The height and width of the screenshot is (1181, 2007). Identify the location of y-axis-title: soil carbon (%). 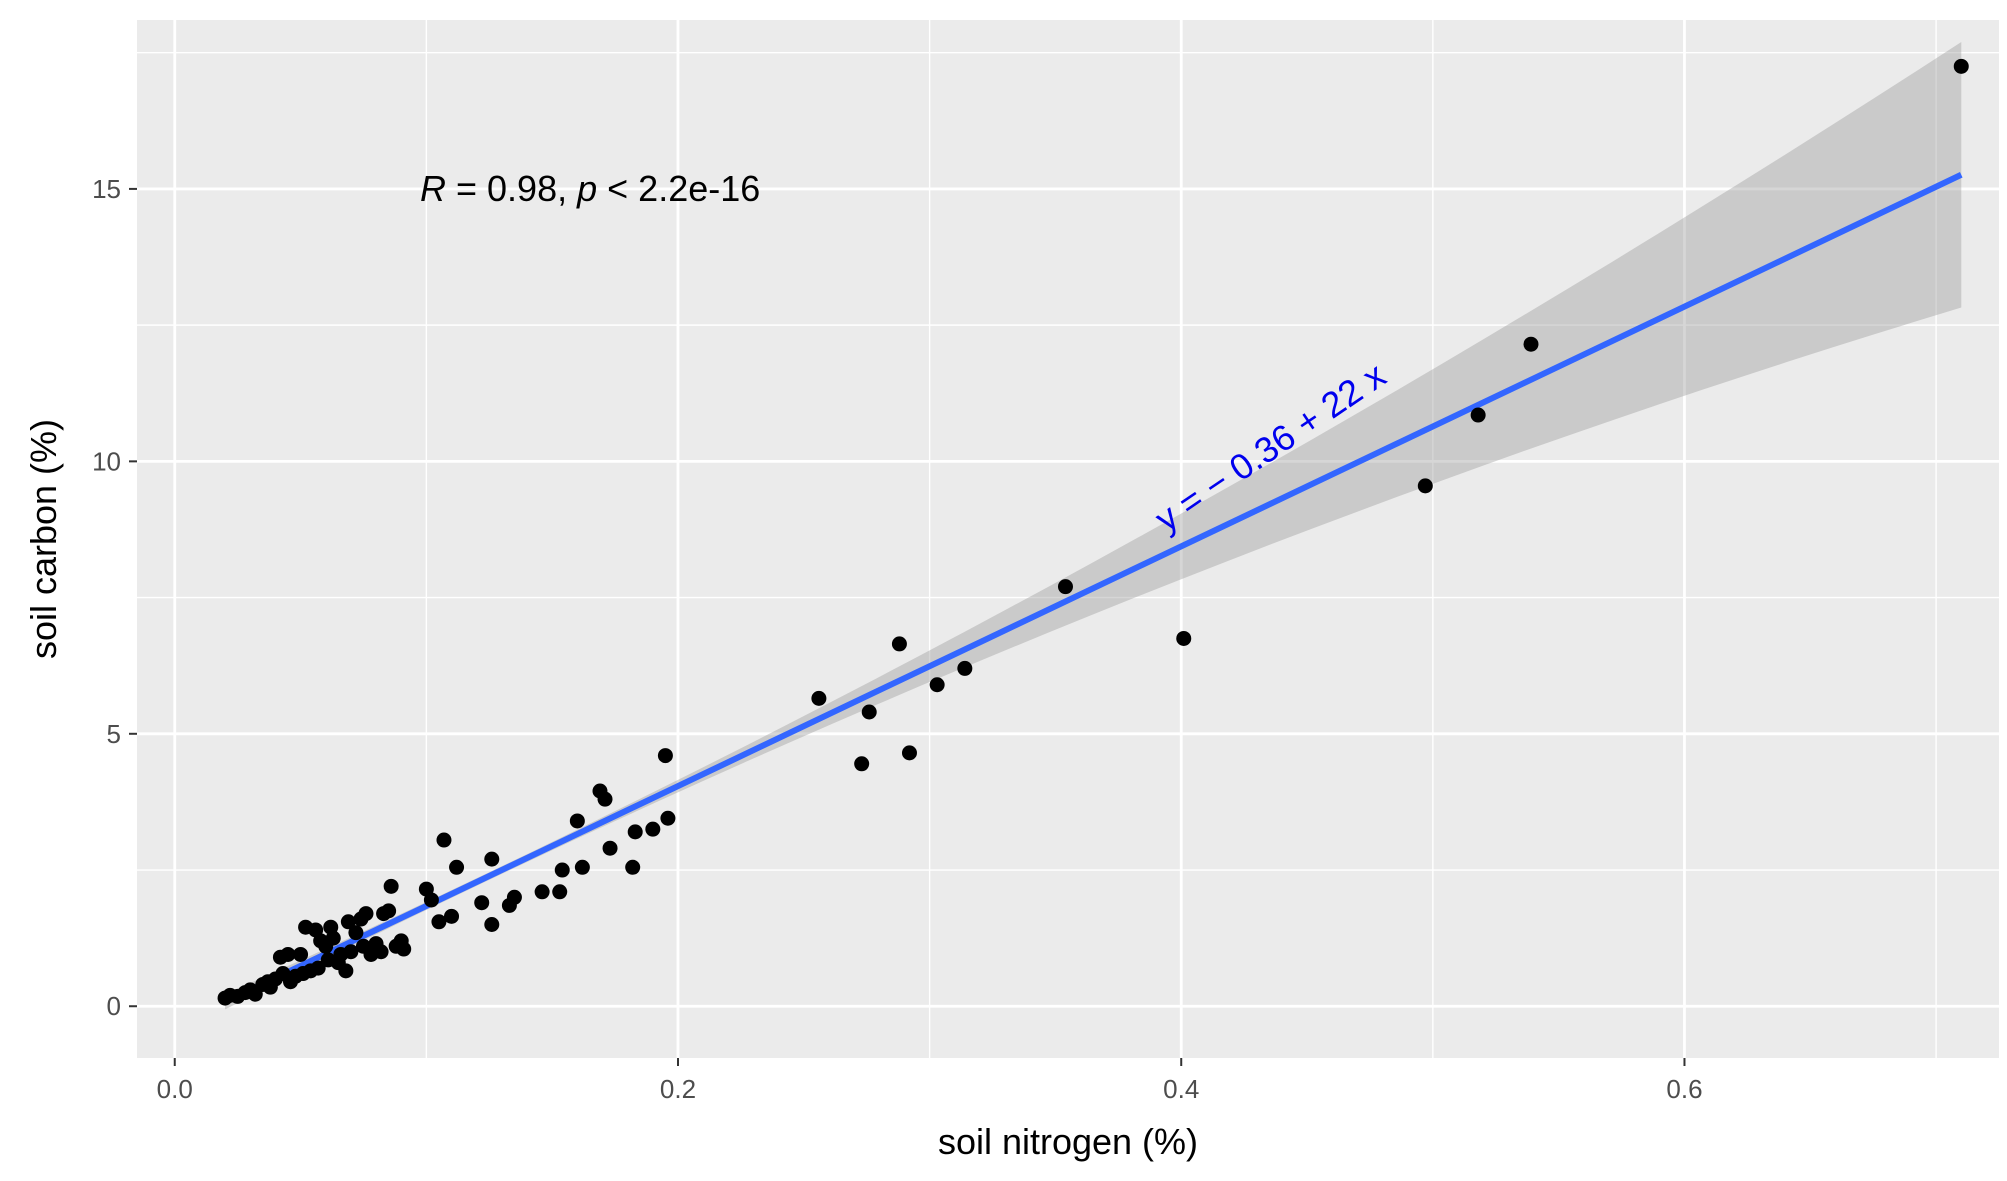
(43, 539).